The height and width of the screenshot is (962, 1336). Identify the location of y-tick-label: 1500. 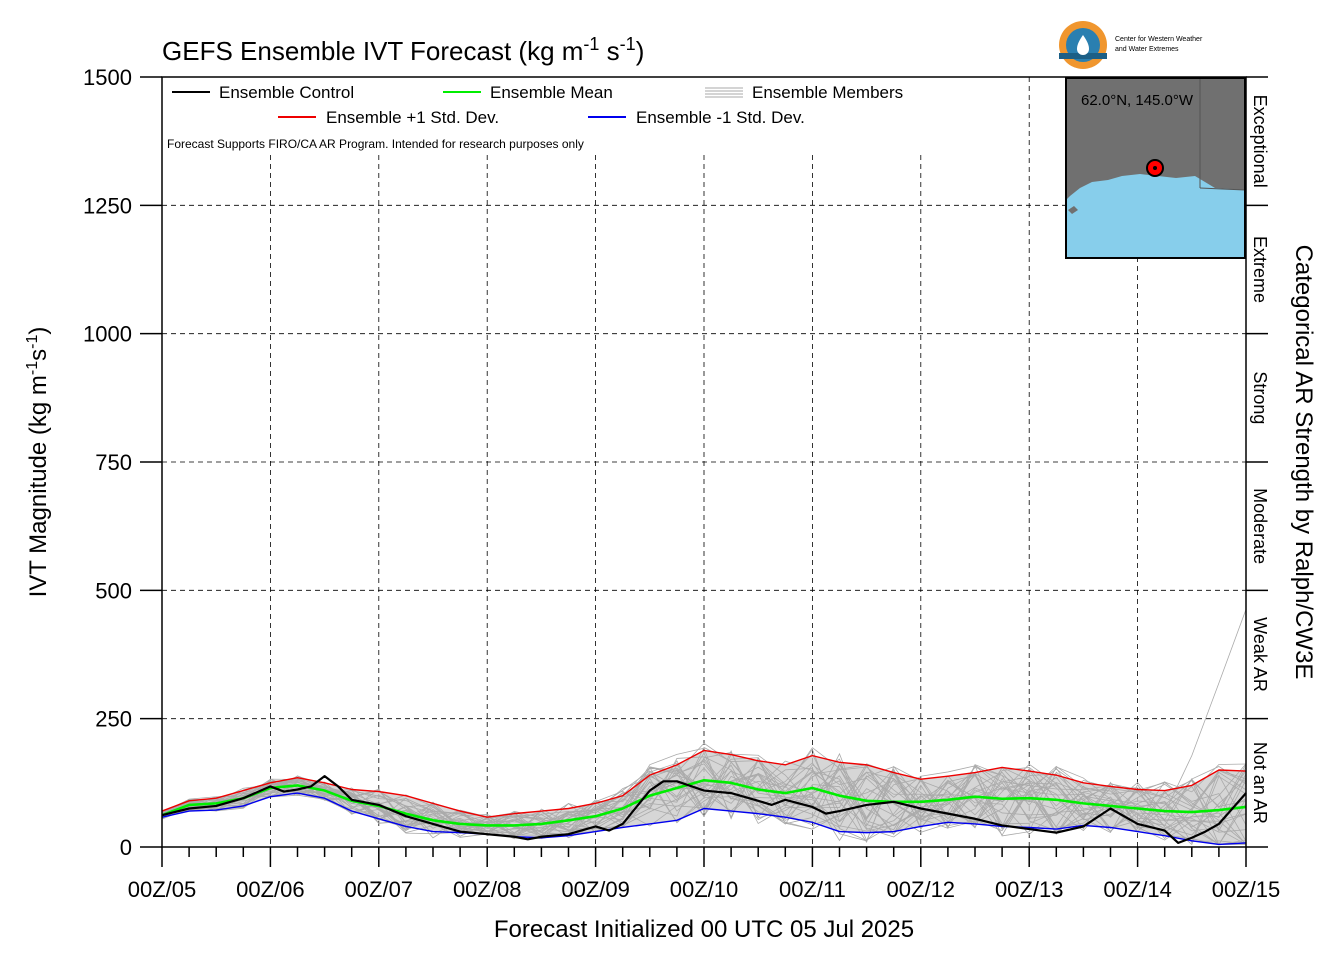
(107, 77).